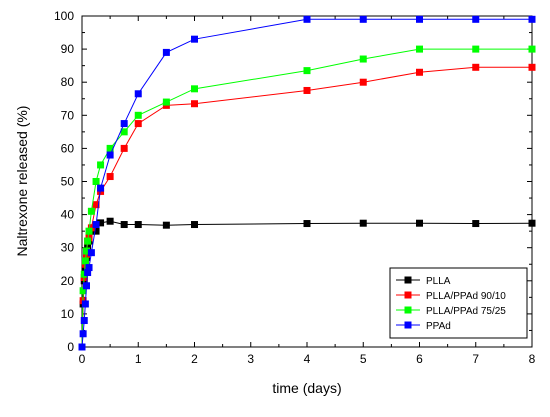  What do you see at coordinates (194, 359) in the screenshot?
I see `x-tick-label: 2` at bounding box center [194, 359].